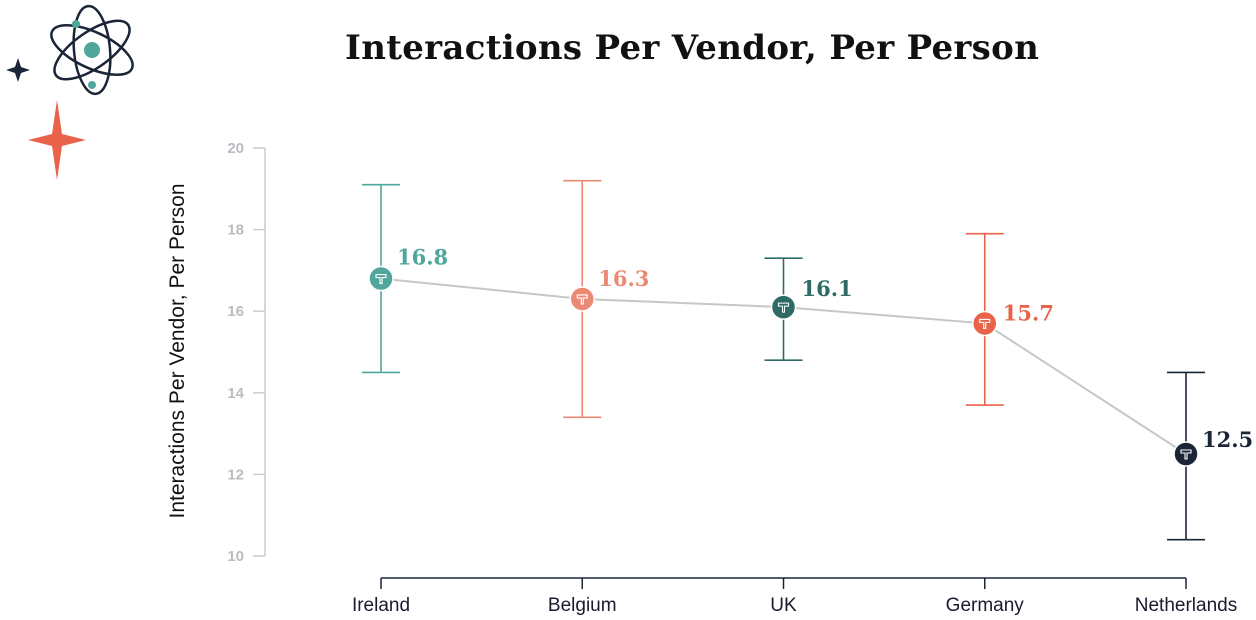 The image size is (1256, 620). What do you see at coordinates (623, 278) in the screenshot?
I see `data-label: 16.3` at bounding box center [623, 278].